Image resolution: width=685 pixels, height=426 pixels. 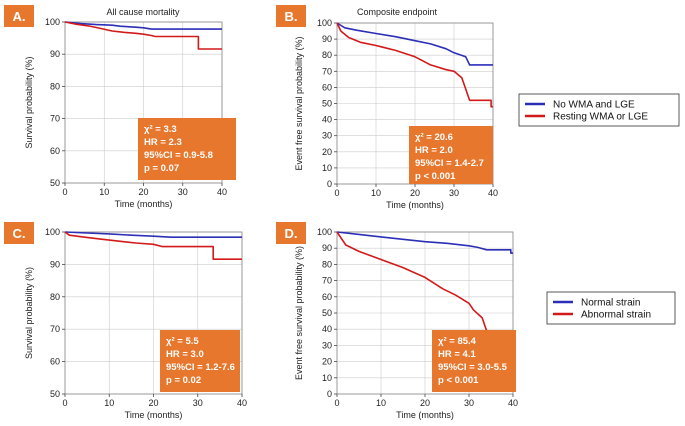 What do you see at coordinates (594, 105) in the screenshot?
I see `legend-label: No WMA and LGE` at bounding box center [594, 105].